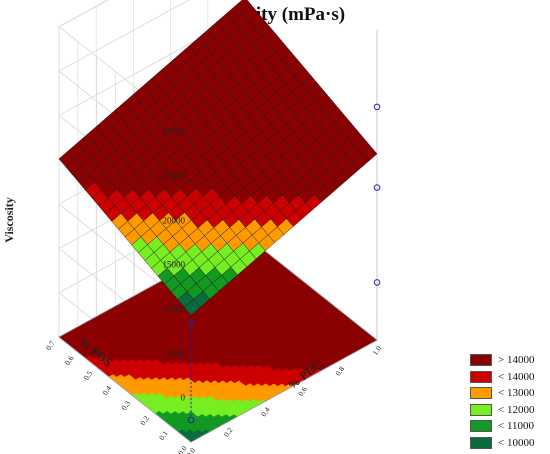 The width and height of the screenshot is (550, 454). Describe the element at coordinates (191, 450) in the screenshot. I see `x-tick-label: 0.0` at that location.